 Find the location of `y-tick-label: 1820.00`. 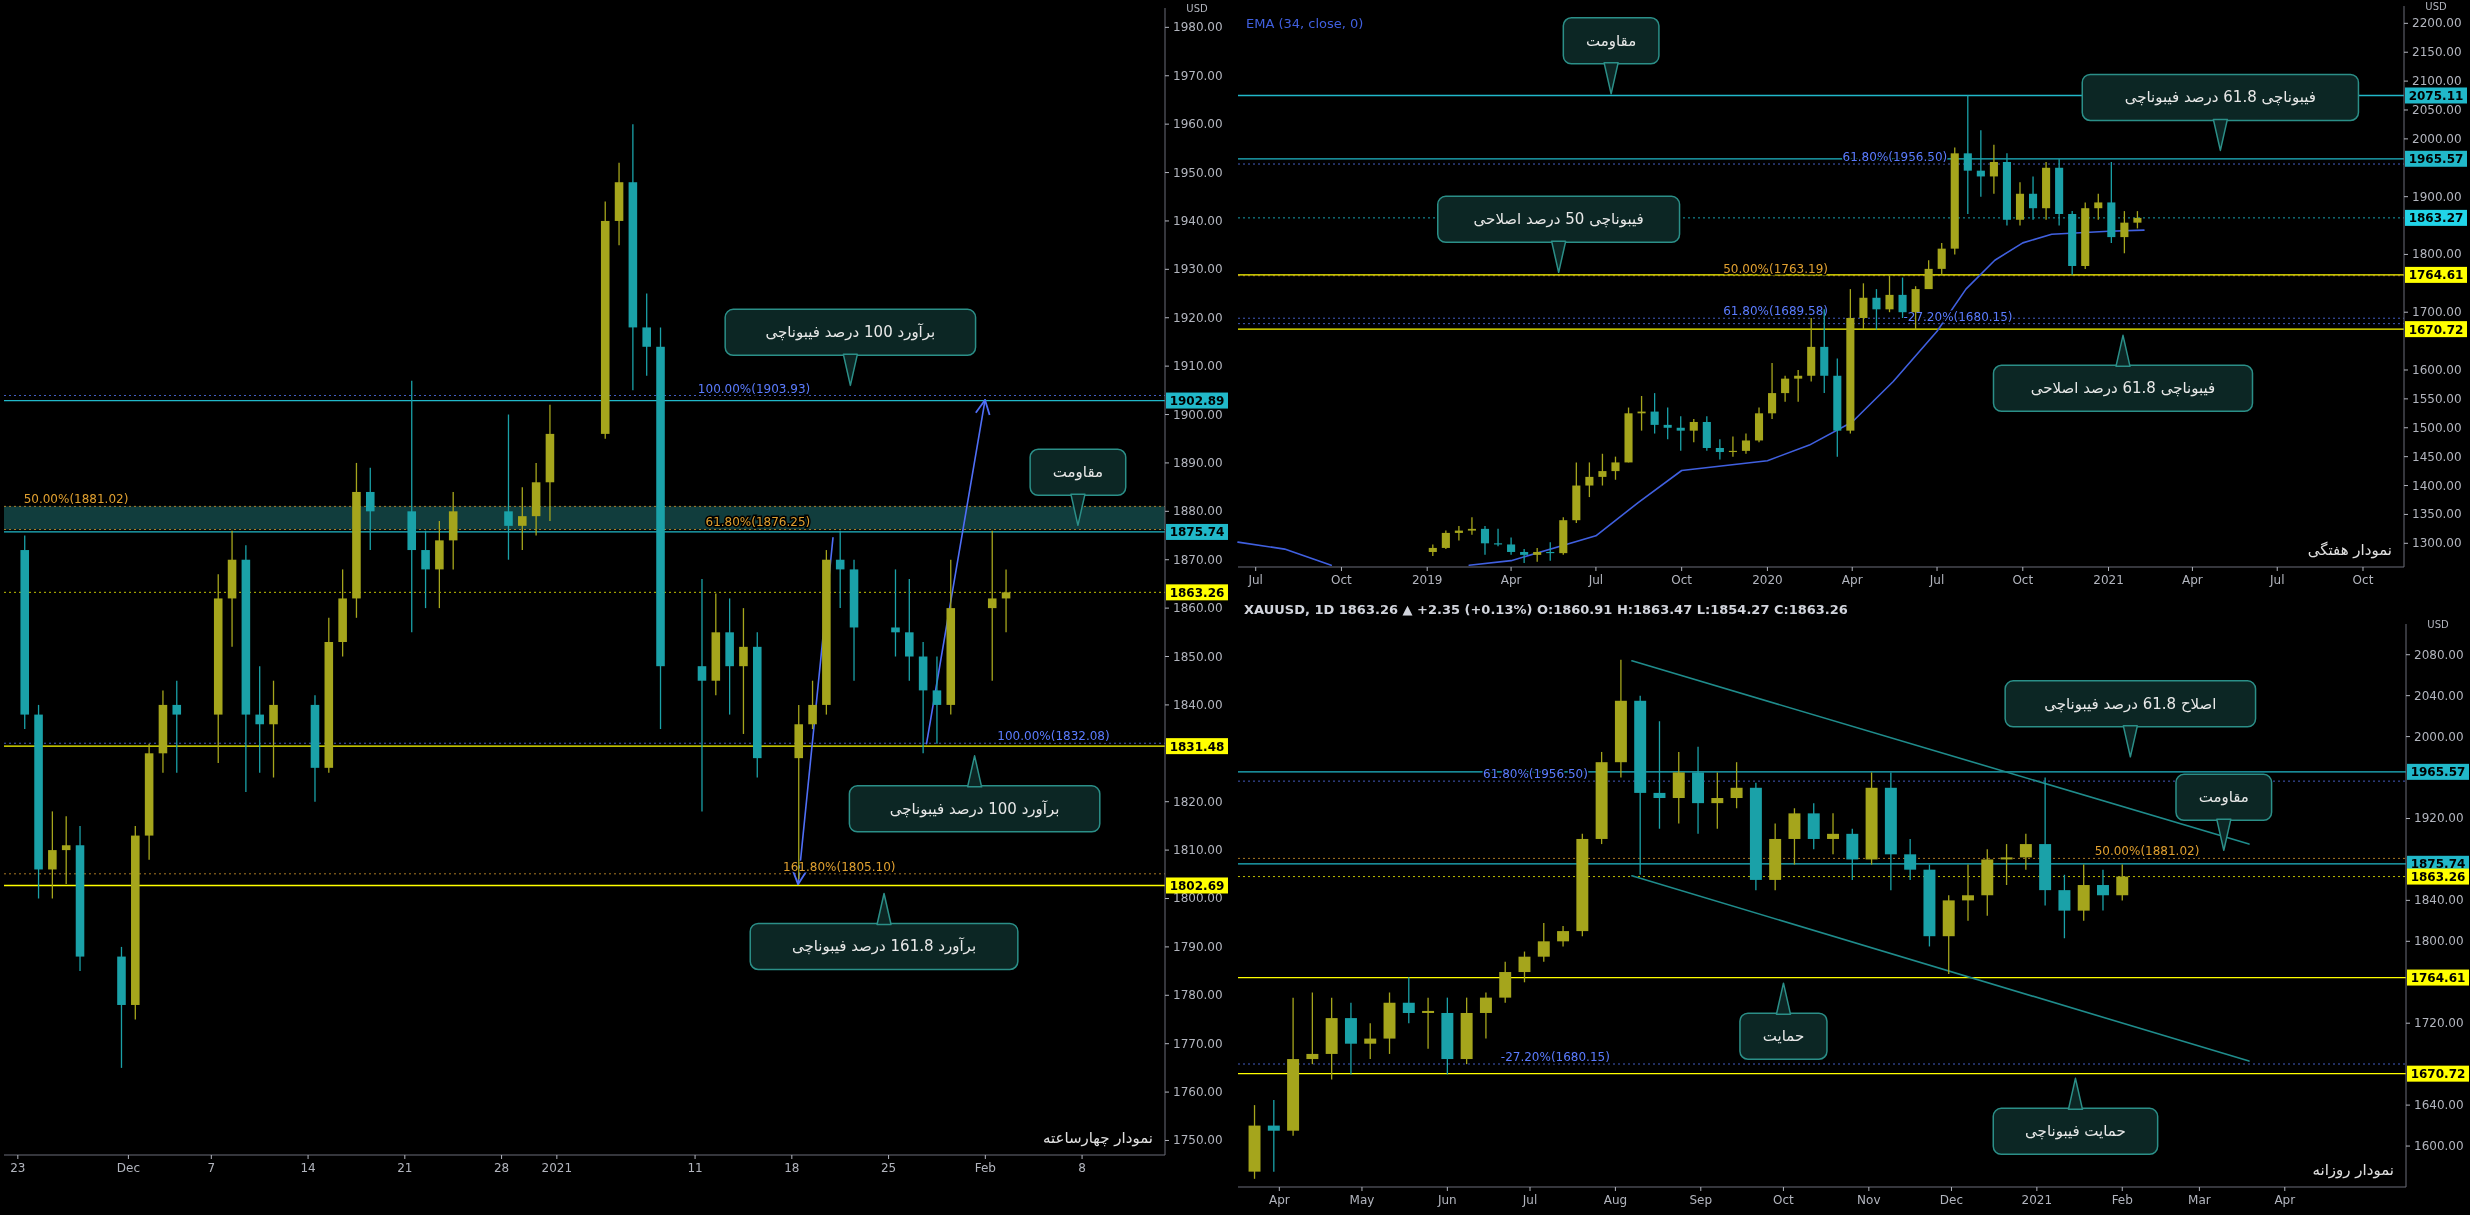

y-tick-label: 1820.00 is located at coordinates (1198, 801).